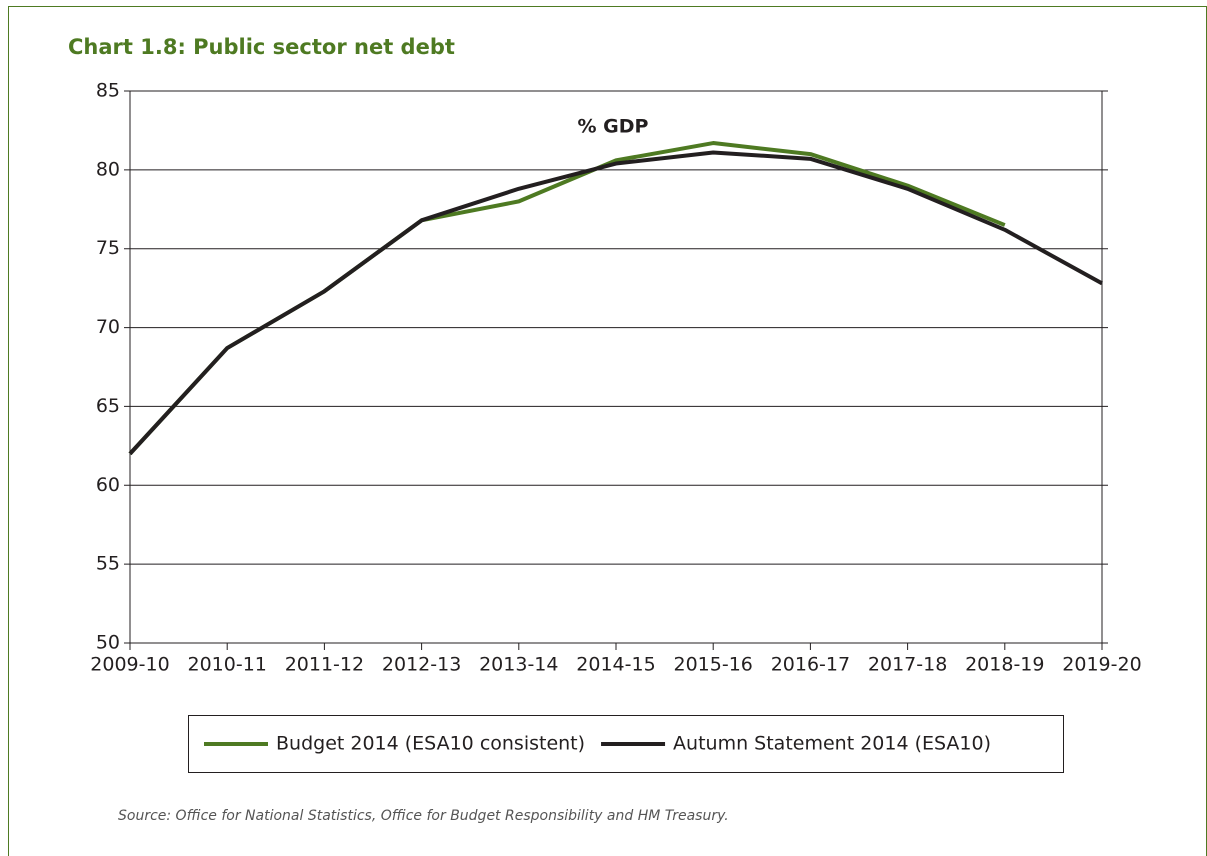 Image resolution: width=1207 pixels, height=856 pixels. I want to click on y-tick-label: 80, so click(108, 169).